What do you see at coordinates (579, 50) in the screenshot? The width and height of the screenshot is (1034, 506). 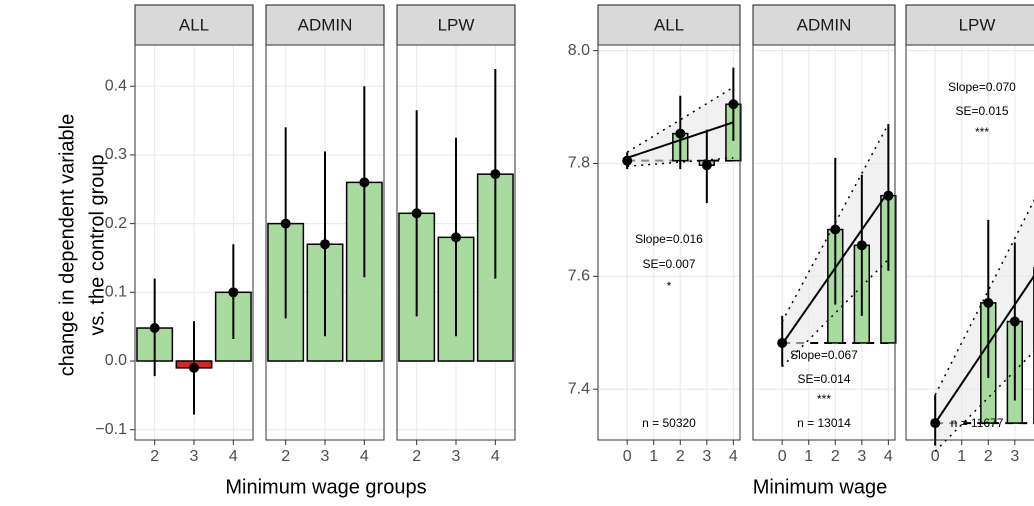 I see `y-tick-label: 8.0` at bounding box center [579, 50].